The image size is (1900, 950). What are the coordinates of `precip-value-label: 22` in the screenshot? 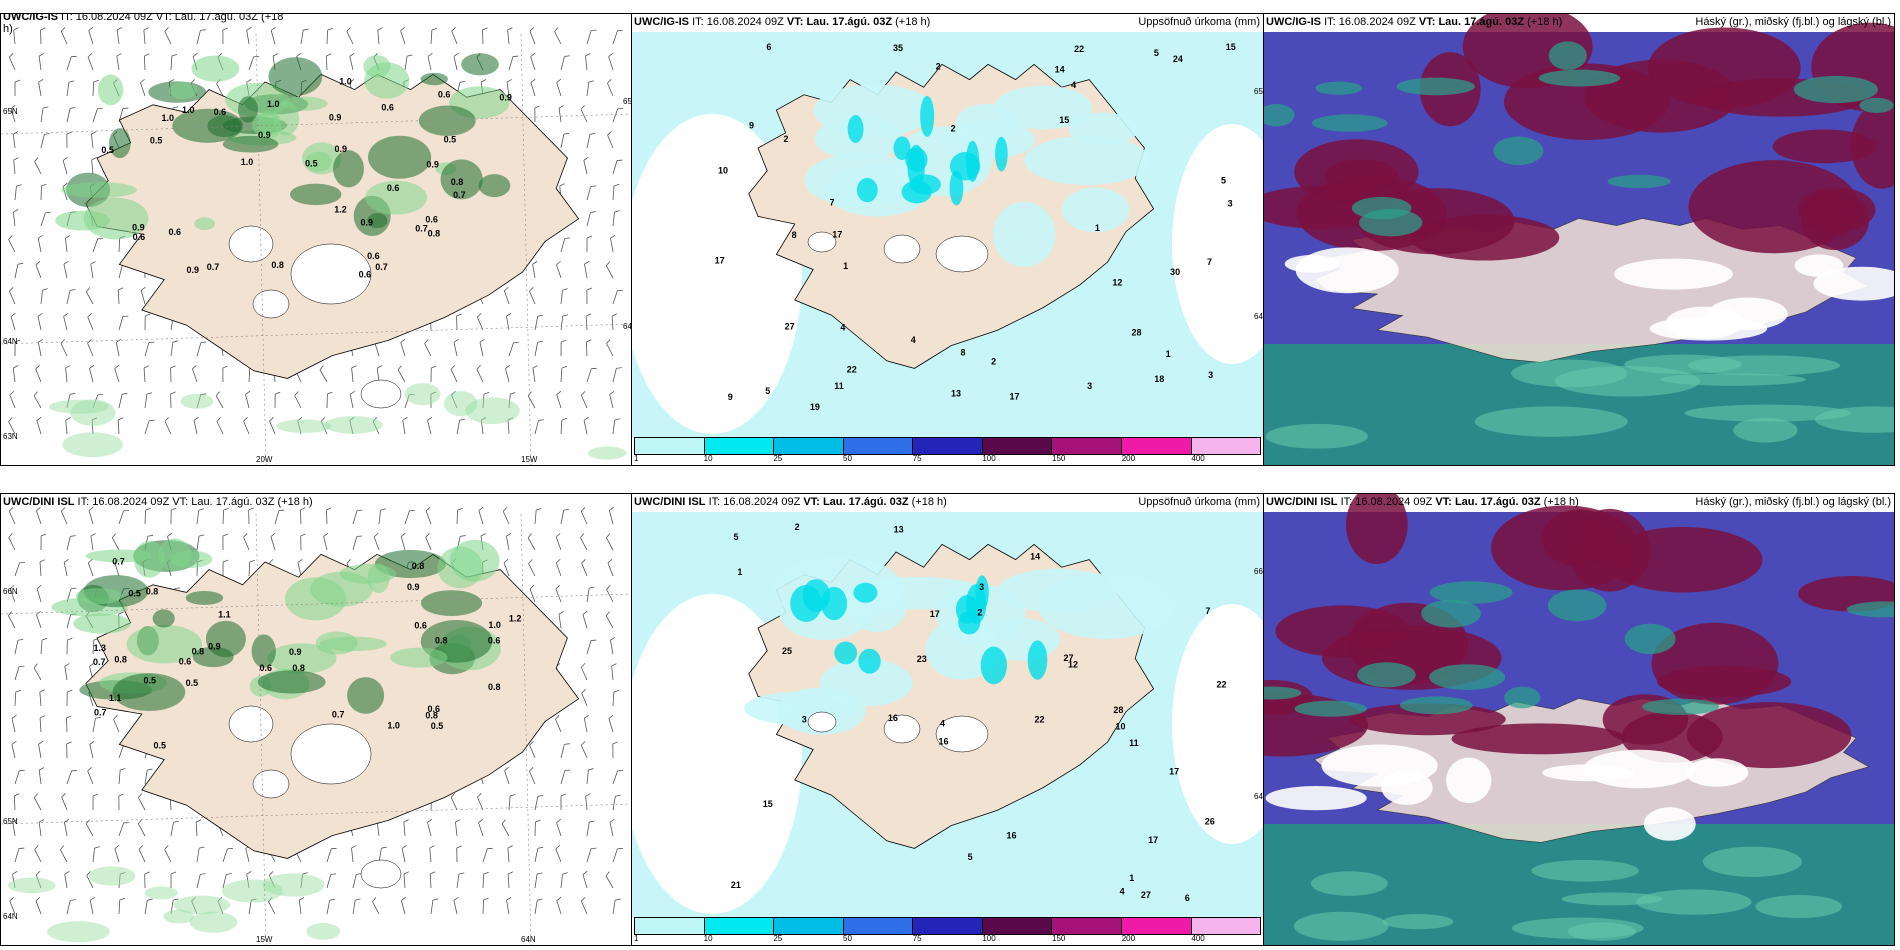 It's located at (1039, 719).